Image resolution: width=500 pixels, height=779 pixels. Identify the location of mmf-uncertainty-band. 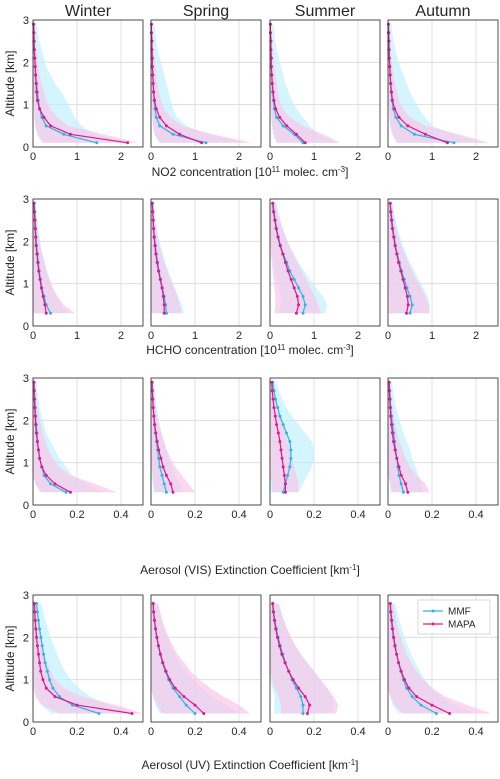
(436, 83).